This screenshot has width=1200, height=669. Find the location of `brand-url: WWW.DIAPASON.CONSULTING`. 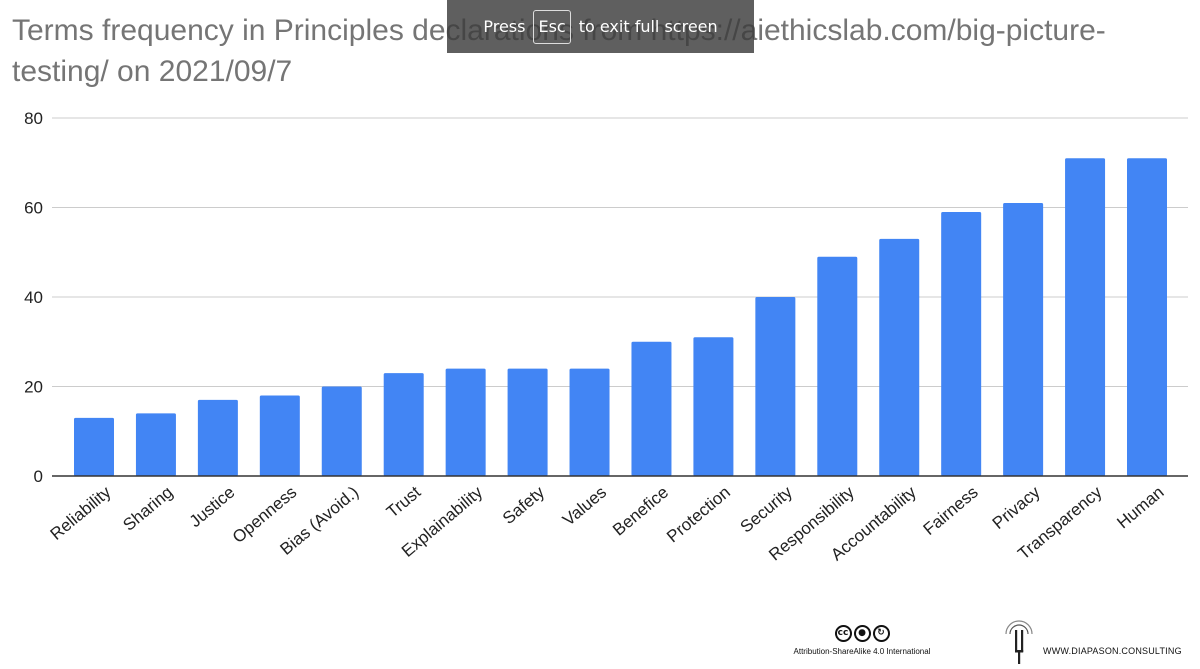

brand-url: WWW.DIAPASON.CONSULTING is located at coordinates (1112, 651).